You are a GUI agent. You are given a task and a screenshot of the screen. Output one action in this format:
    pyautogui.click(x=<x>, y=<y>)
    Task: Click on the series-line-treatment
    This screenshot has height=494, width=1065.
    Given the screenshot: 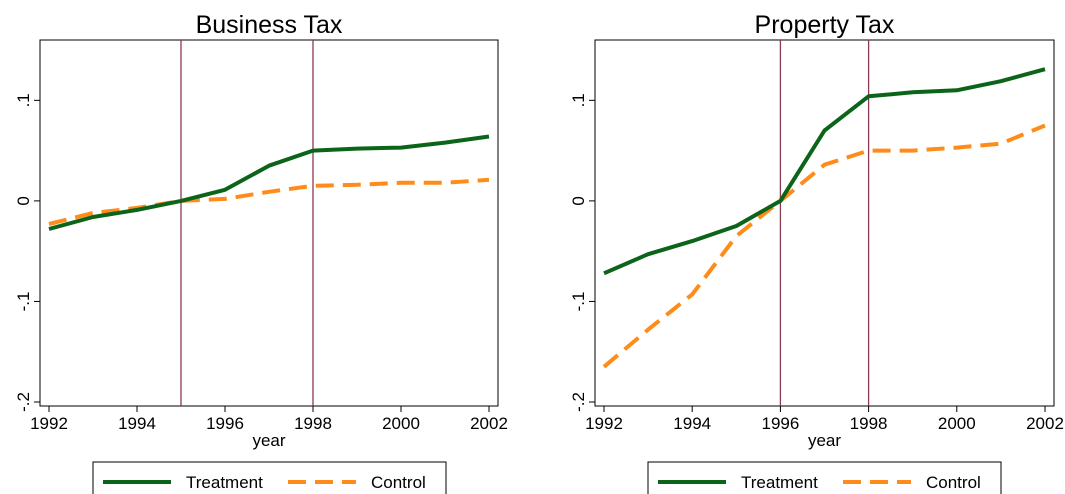 What is the action you would take?
    pyautogui.click(x=269, y=182)
    